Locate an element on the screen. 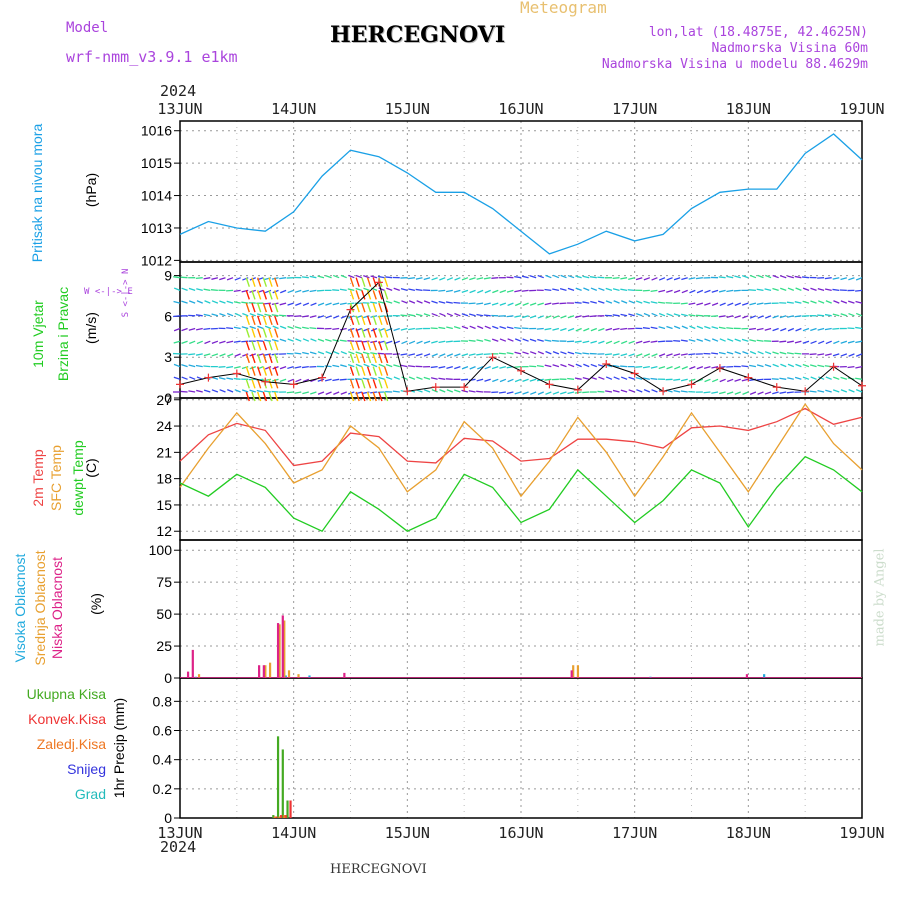 This screenshot has height=904, width=900. date-label-top: 19JUN is located at coordinates (861, 109).